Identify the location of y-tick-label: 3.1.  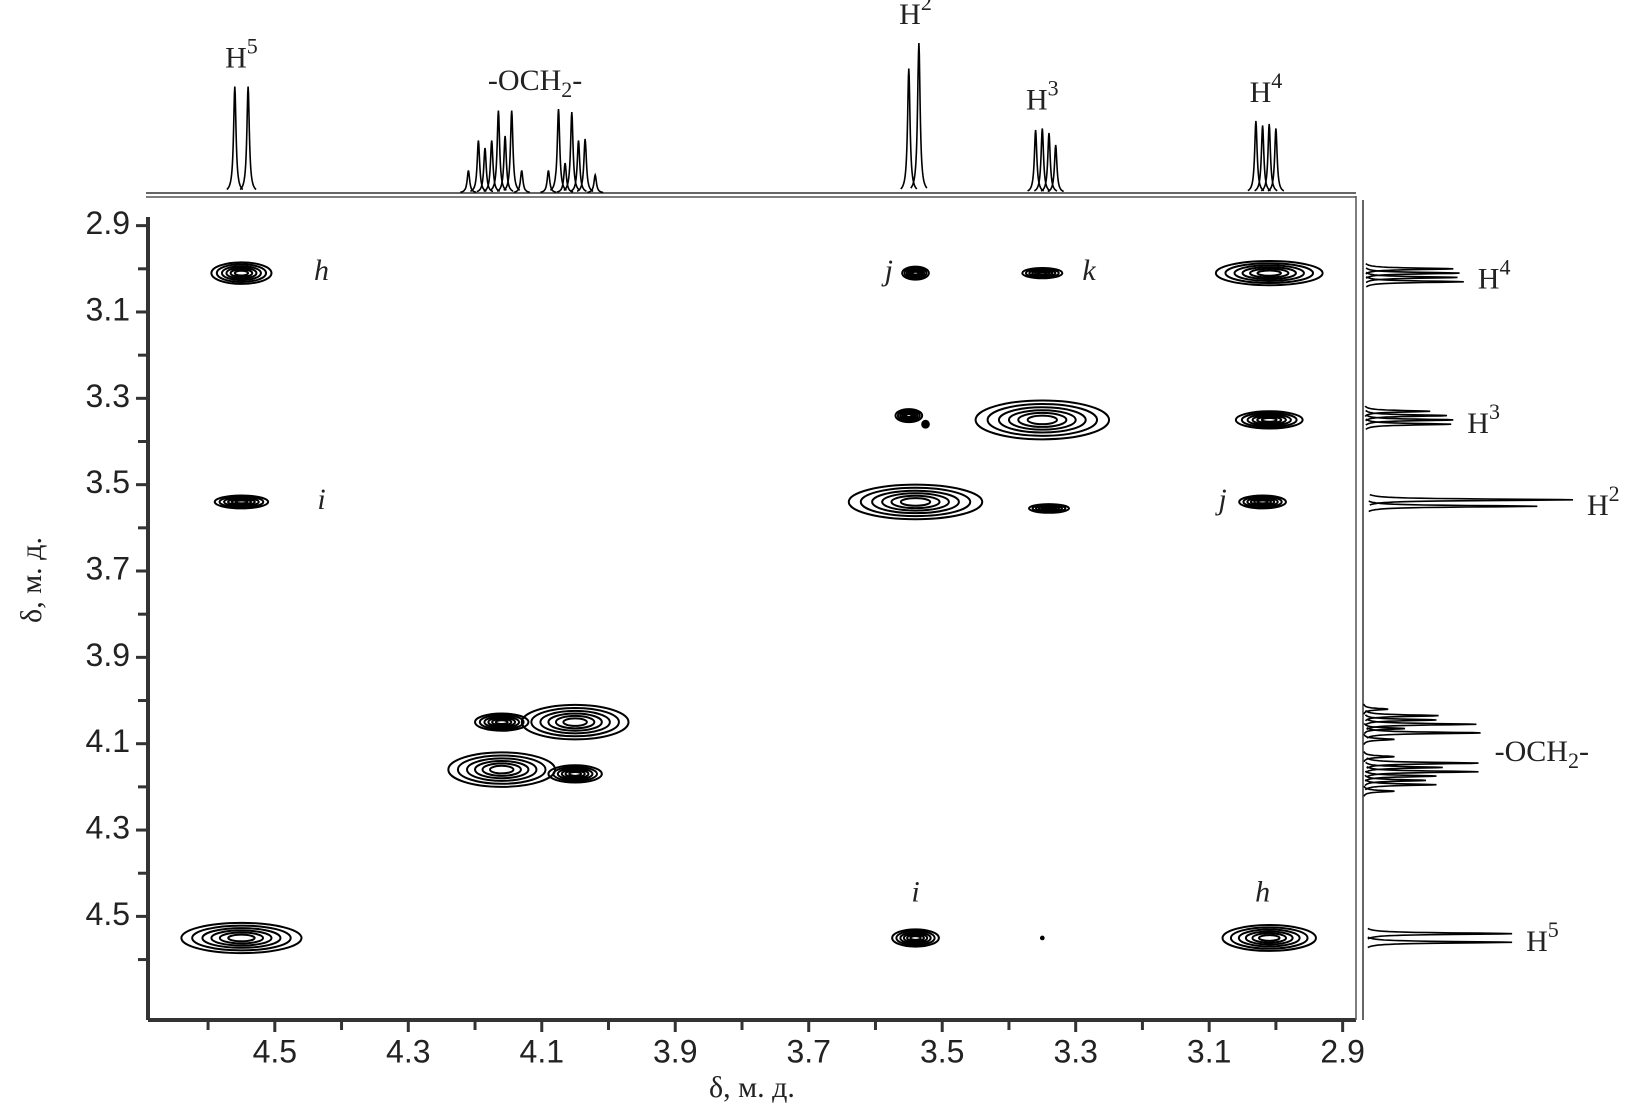
(108, 309).